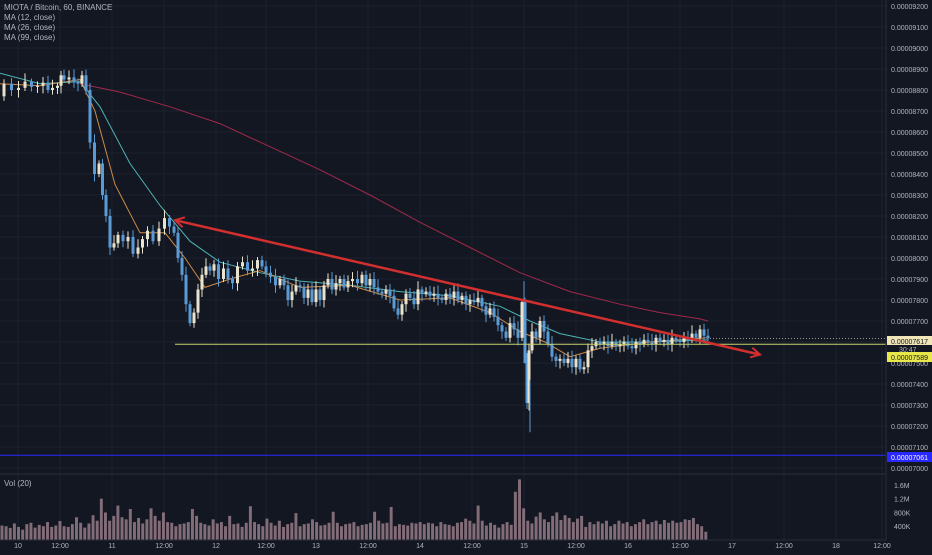  What do you see at coordinates (909, 154) in the screenshot?
I see `price-tick-label: 0.00008500` at bounding box center [909, 154].